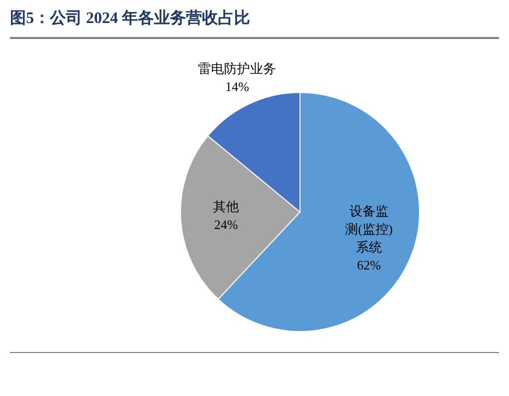 The image size is (509, 396). What do you see at coordinates (226, 224) in the screenshot?
I see `data-label: 24%` at bounding box center [226, 224].